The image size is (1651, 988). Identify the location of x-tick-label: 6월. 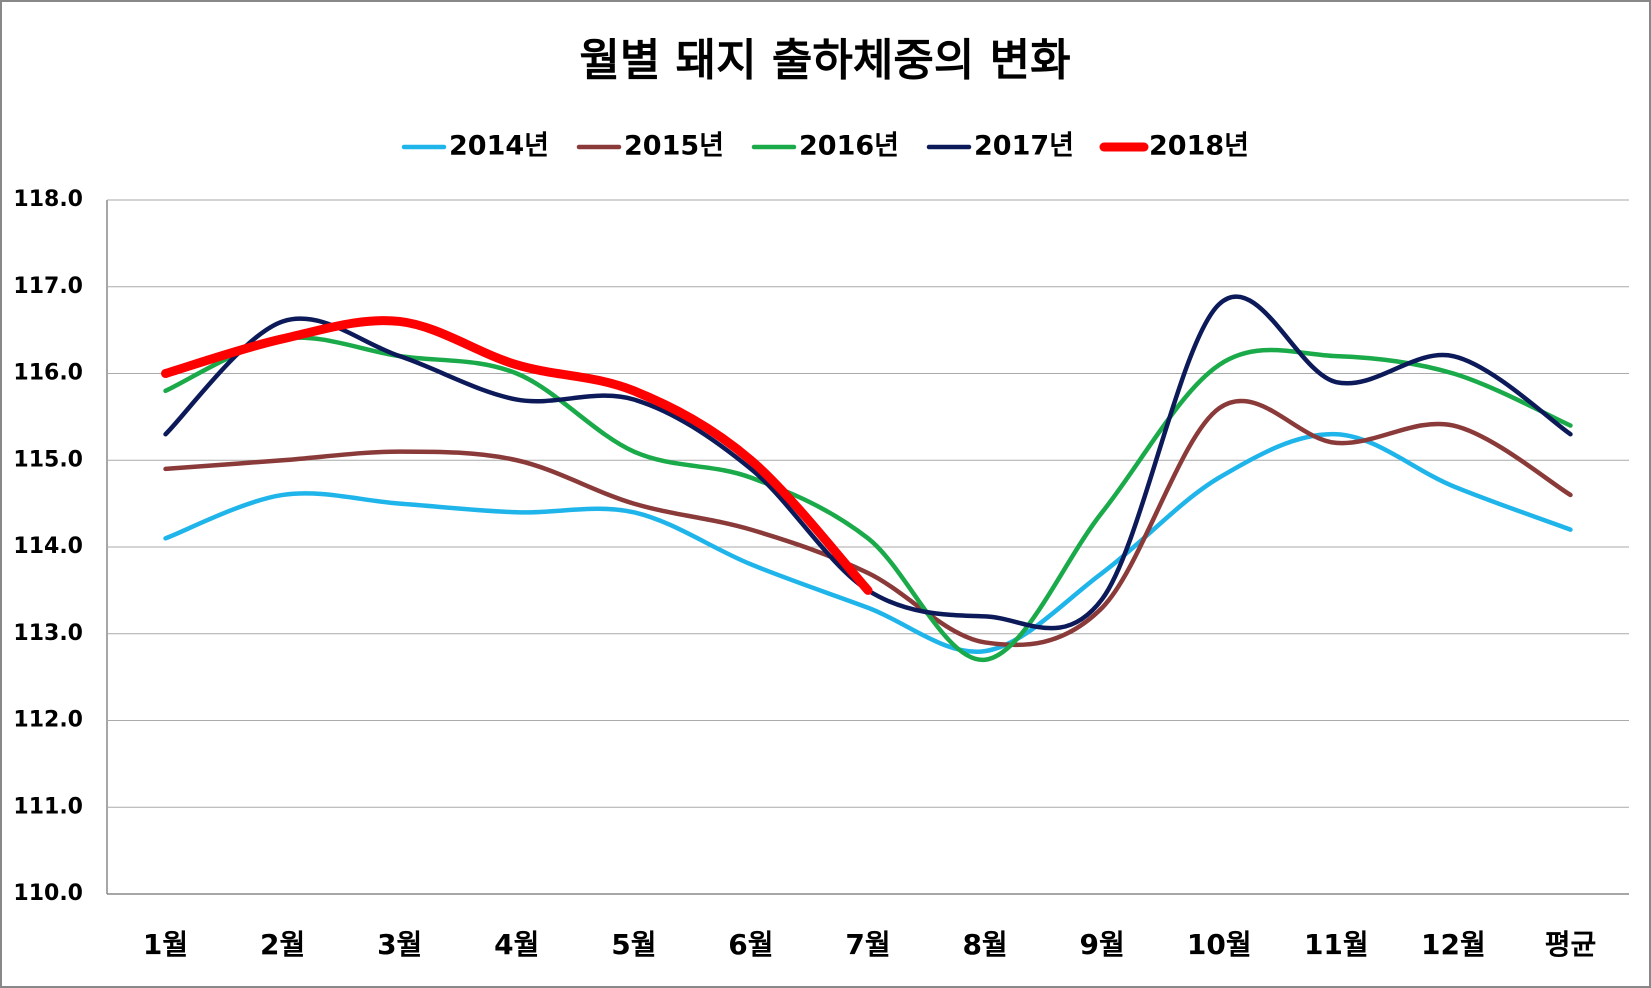
(750, 944).